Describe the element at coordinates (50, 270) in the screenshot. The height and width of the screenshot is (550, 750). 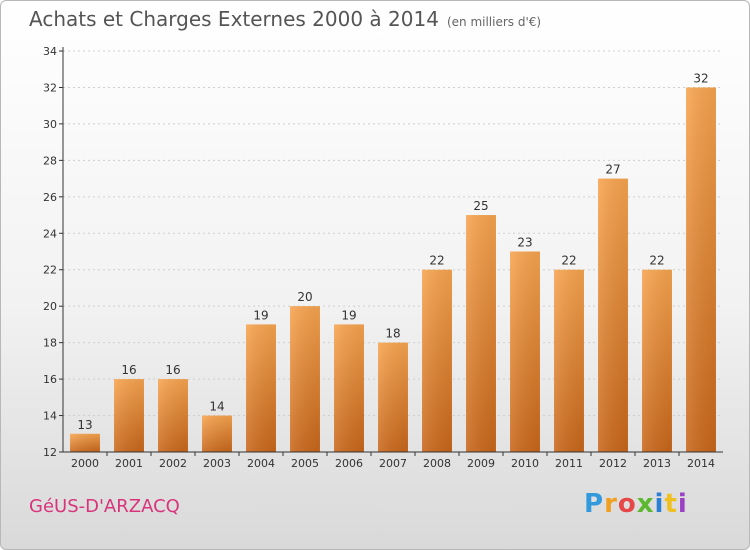
I see `y-tick-label: 22` at that location.